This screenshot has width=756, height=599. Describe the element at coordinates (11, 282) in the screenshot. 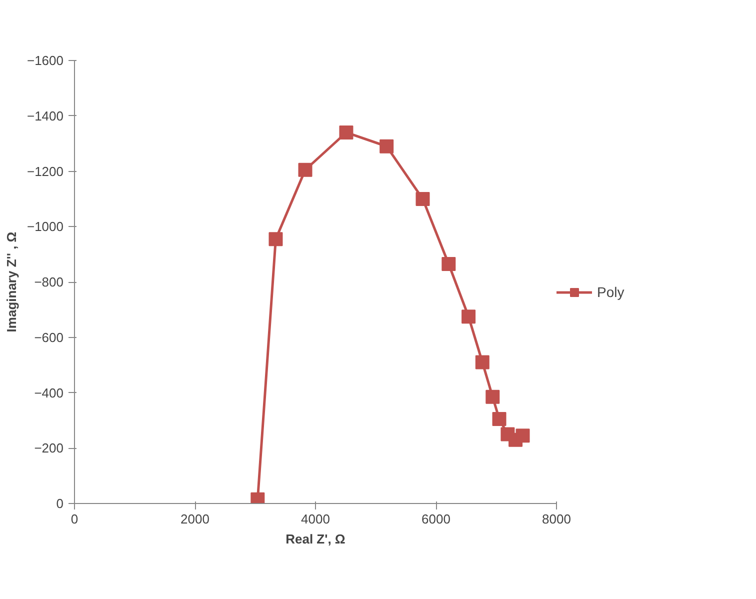

I see `y-axis-title: Imaginary Z'' , Ω` at that location.